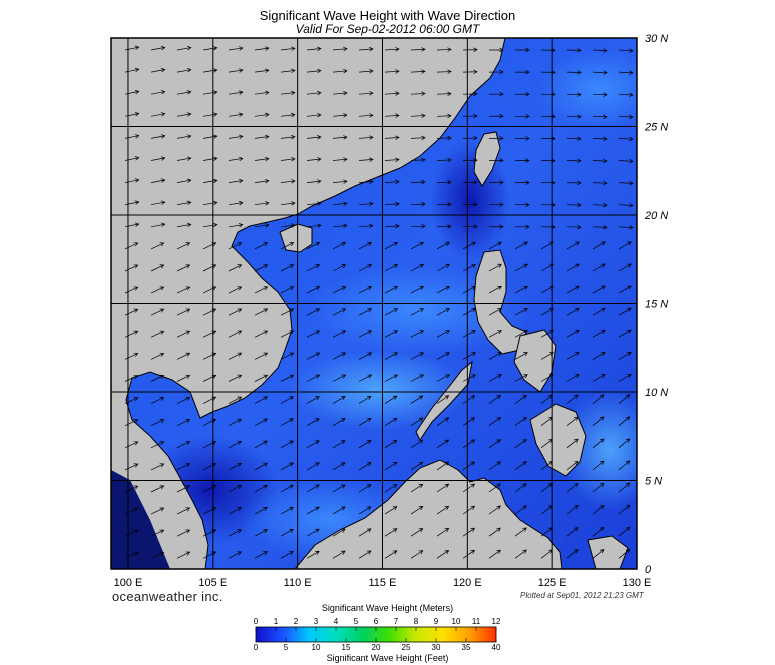  Describe the element at coordinates (444, 400) in the screenshot. I see `land-palawan` at that location.